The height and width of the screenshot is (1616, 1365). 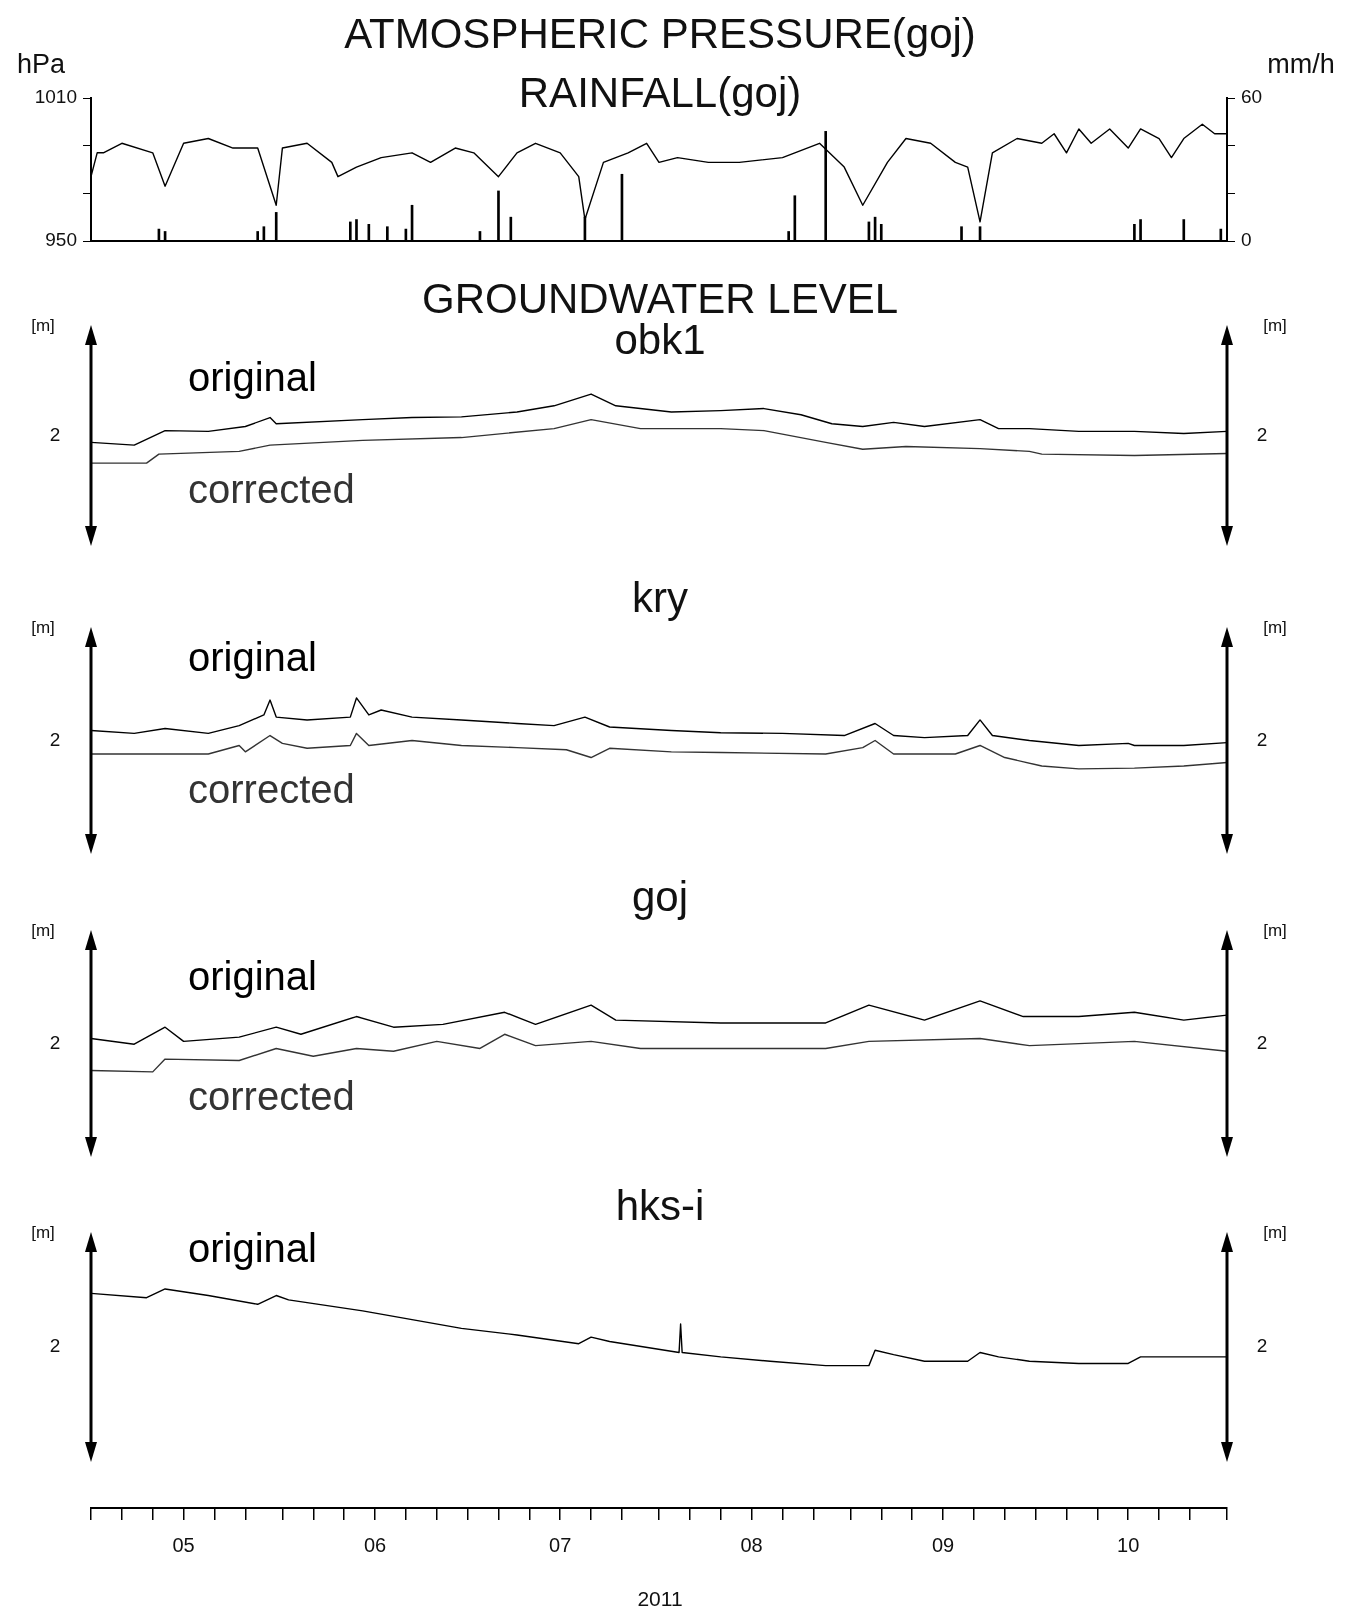 I want to click on x-axis-title: 2011, so click(x=660, y=1598).